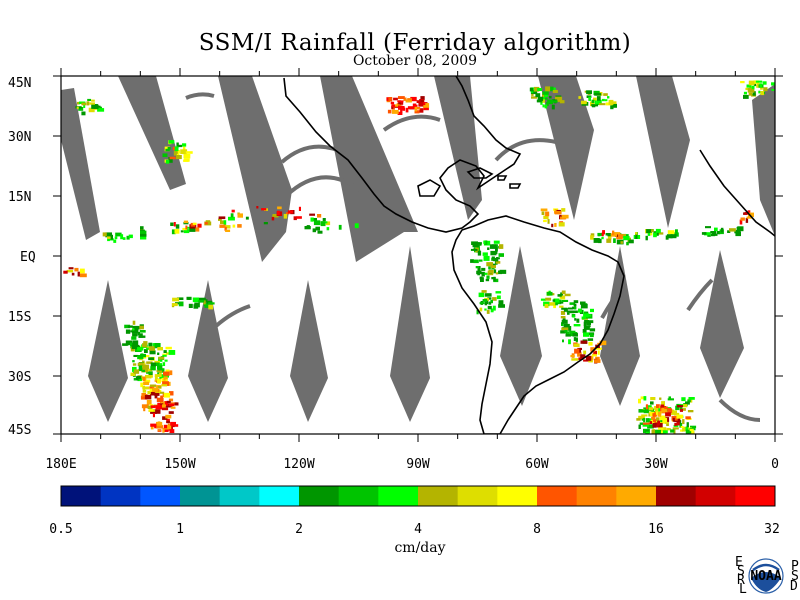  Describe the element at coordinates (656, 529) in the screenshot. I see `colorbar-tick-5: 16` at that location.